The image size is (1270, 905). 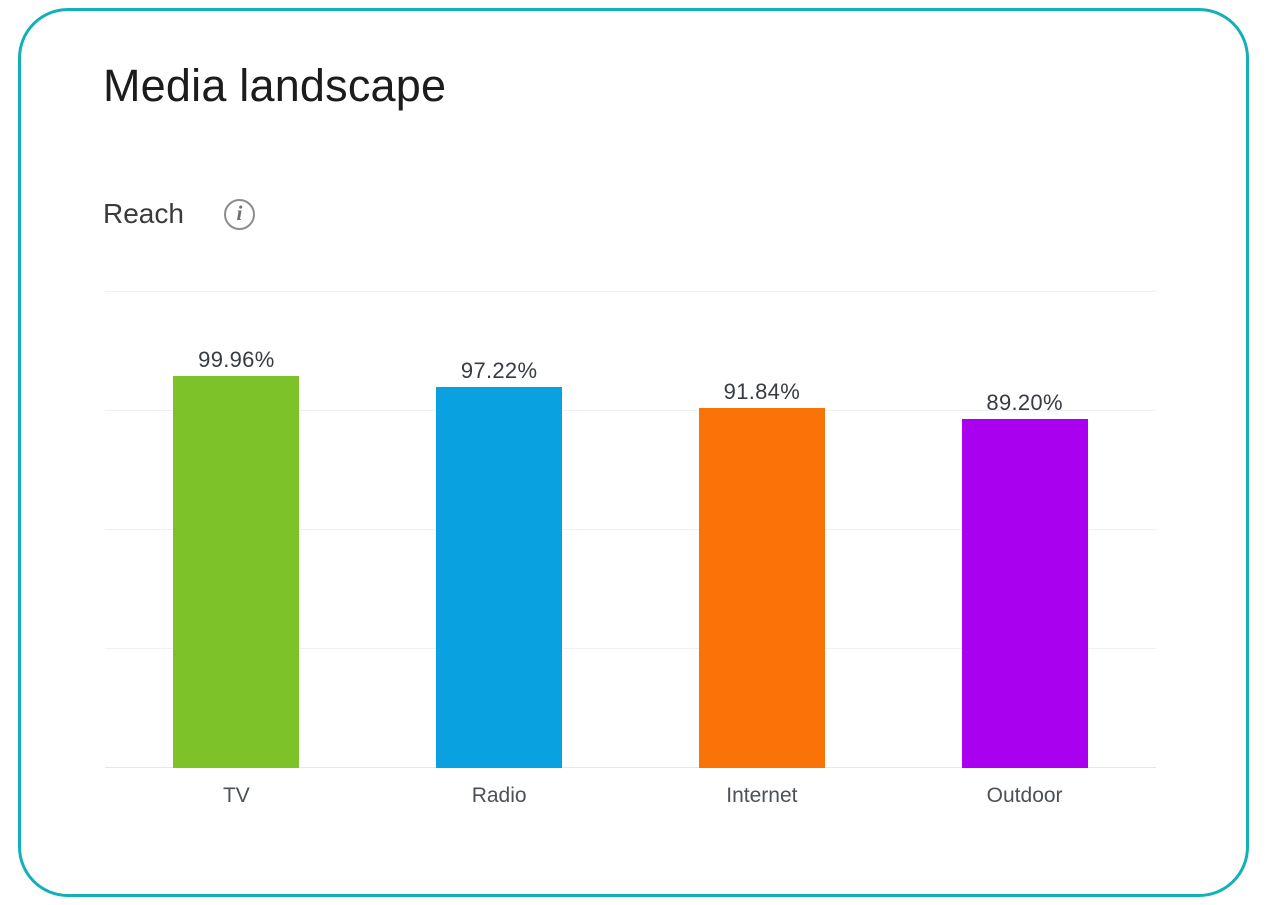 What do you see at coordinates (1024, 795) in the screenshot?
I see `x-label-outdoor: Outdoor` at bounding box center [1024, 795].